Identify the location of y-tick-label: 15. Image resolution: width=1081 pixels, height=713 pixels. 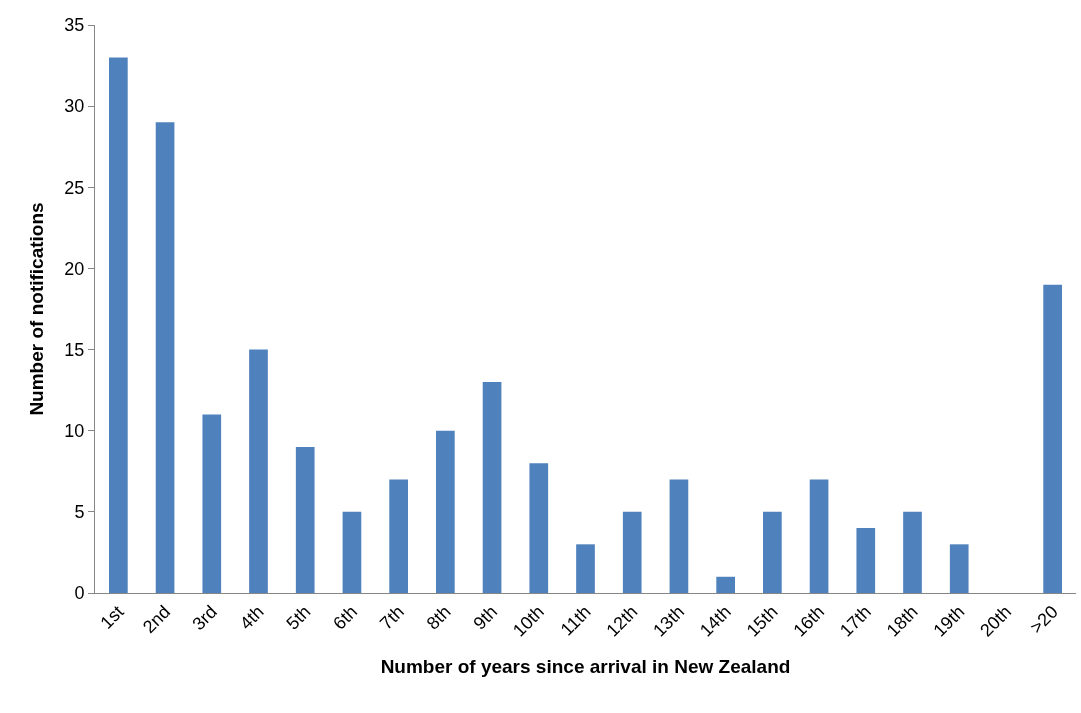
(74, 349).